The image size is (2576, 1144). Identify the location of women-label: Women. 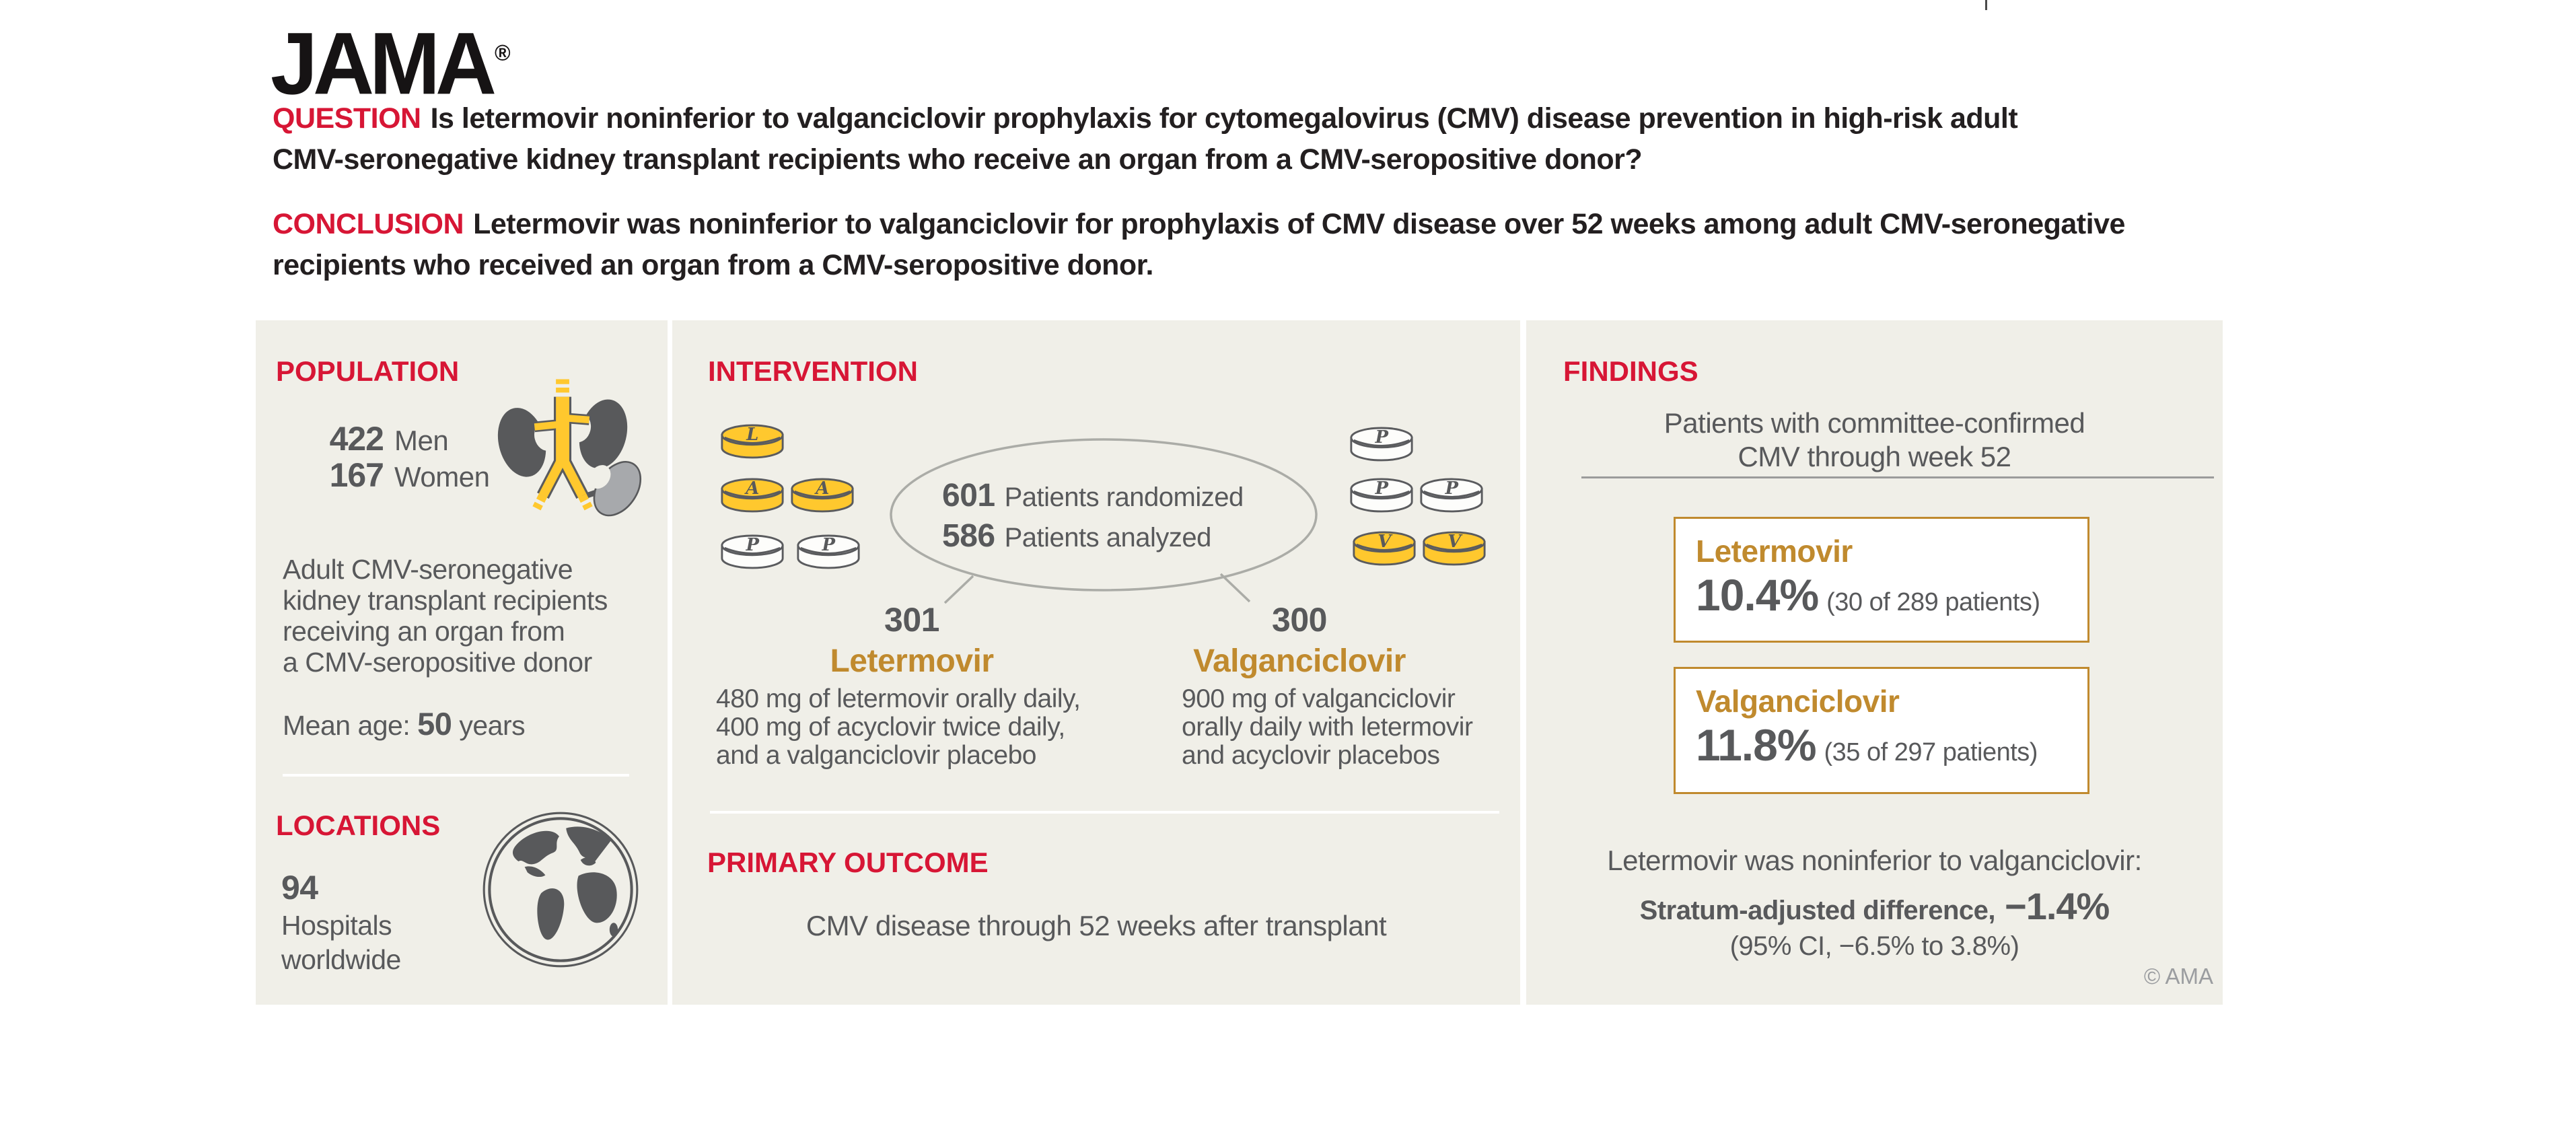
(442, 477).